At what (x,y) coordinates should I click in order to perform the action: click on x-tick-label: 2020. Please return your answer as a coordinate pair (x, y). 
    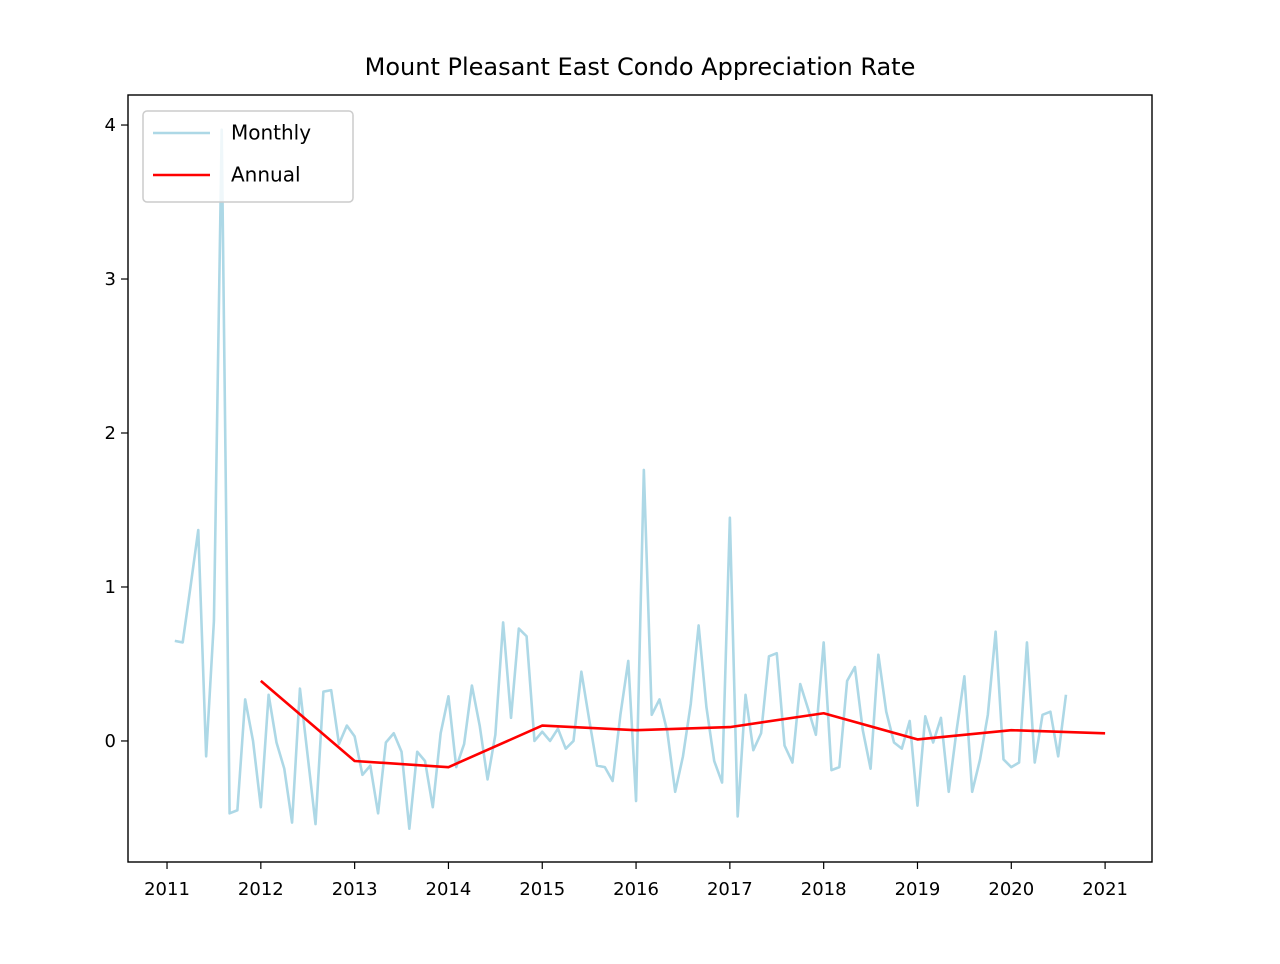
    Looking at the image, I should click on (1011, 889).